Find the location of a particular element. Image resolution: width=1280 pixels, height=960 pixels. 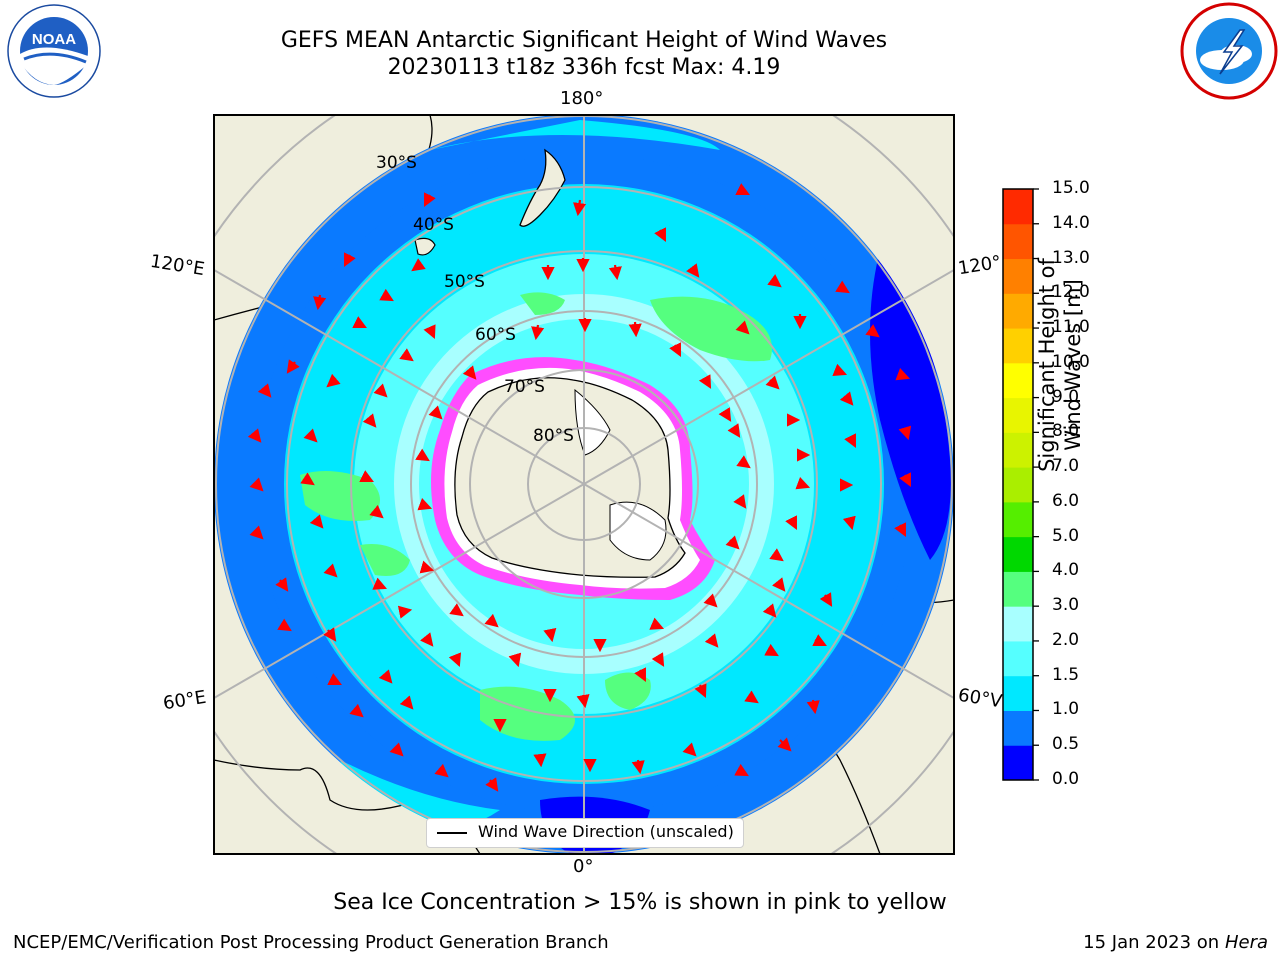

new-zealand-land is located at coordinates (542, 187).